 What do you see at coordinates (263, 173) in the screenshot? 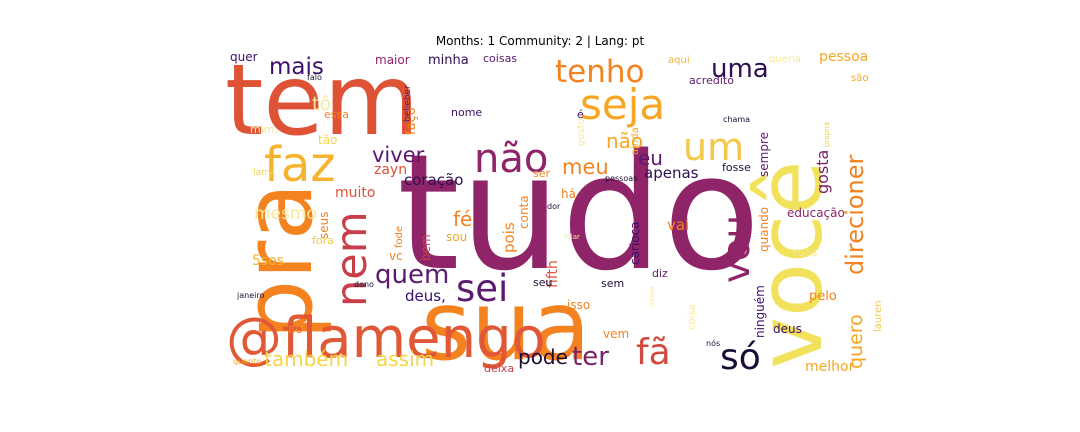
I see `word-larry-87: larry` at bounding box center [263, 173].